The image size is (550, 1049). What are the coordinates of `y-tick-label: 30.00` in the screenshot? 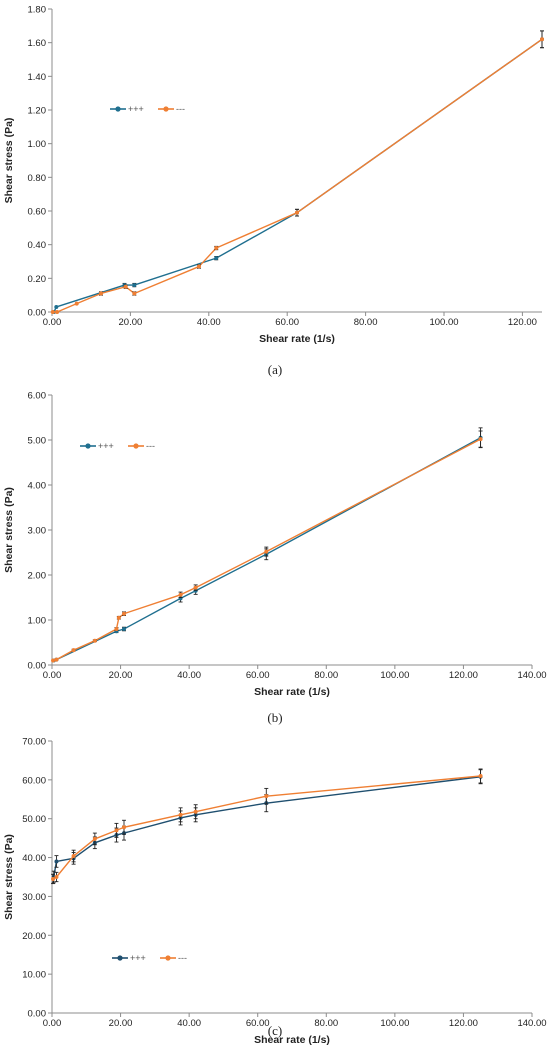 It's located at (34, 897).